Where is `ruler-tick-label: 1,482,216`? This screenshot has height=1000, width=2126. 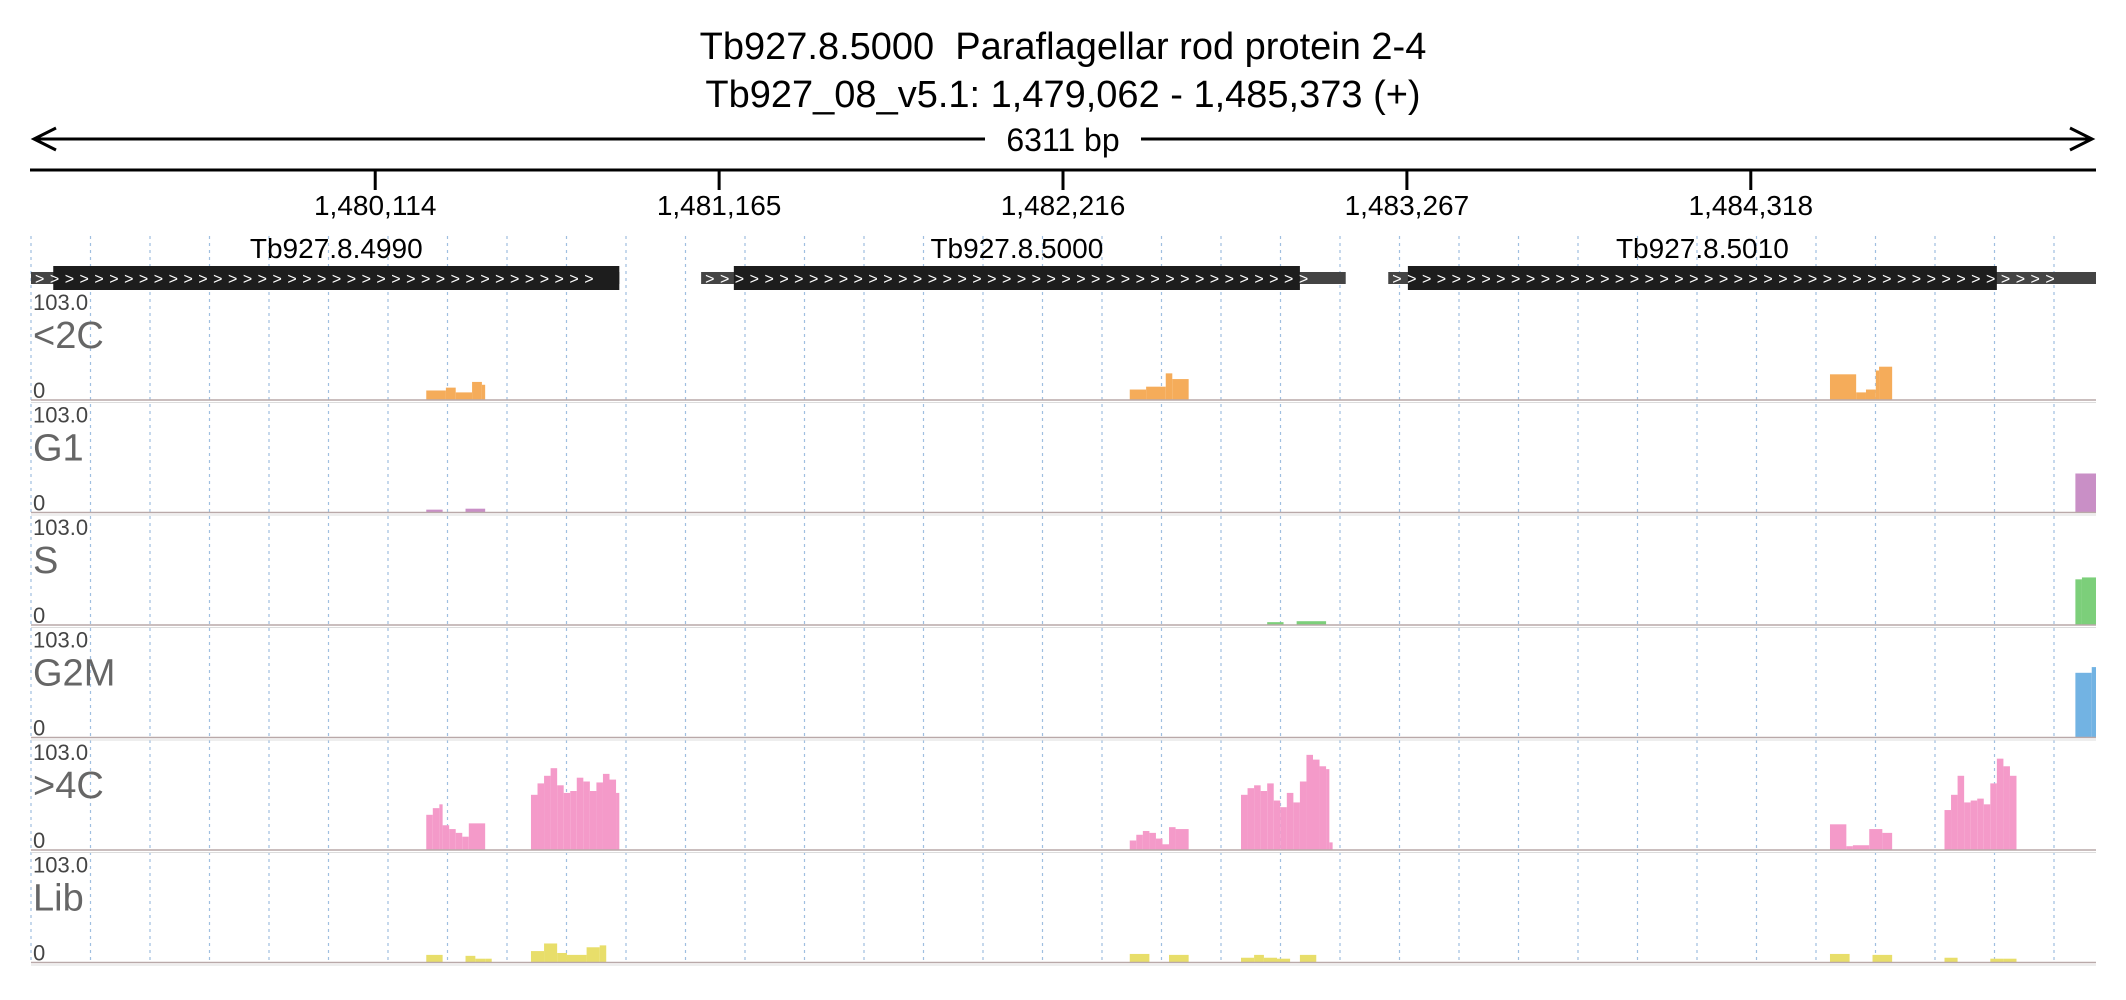 ruler-tick-label: 1,482,216 is located at coordinates (1063, 205).